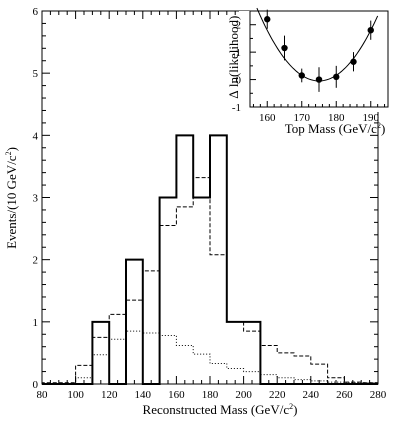 Image resolution: width=406 pixels, height=428 pixels. Describe the element at coordinates (244, 67) in the screenshot. I see `inset-y-ticks: -1 0 1 2` at that location.